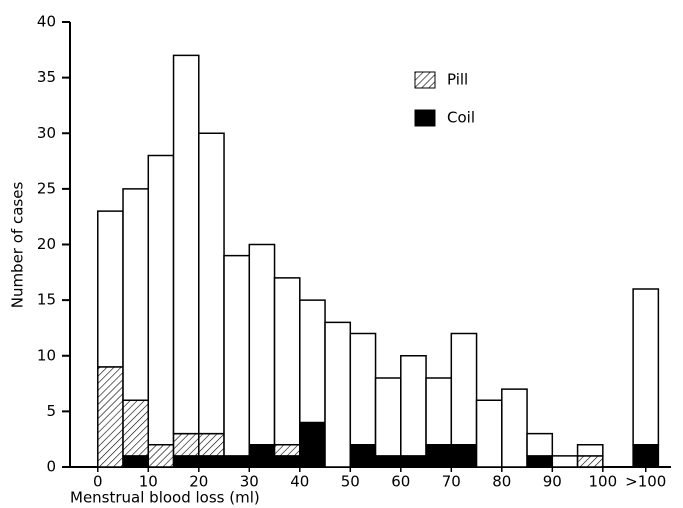 The image size is (683, 508). I want to click on y-tick-label: 30, so click(46, 133).